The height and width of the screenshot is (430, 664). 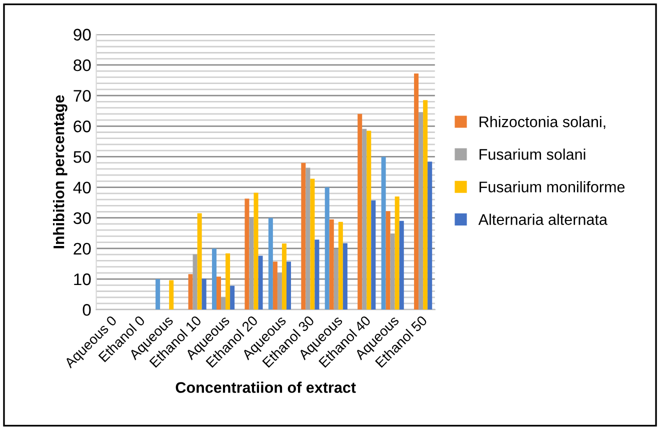 I want to click on legend-label: Alternaria alternata, so click(x=543, y=219).